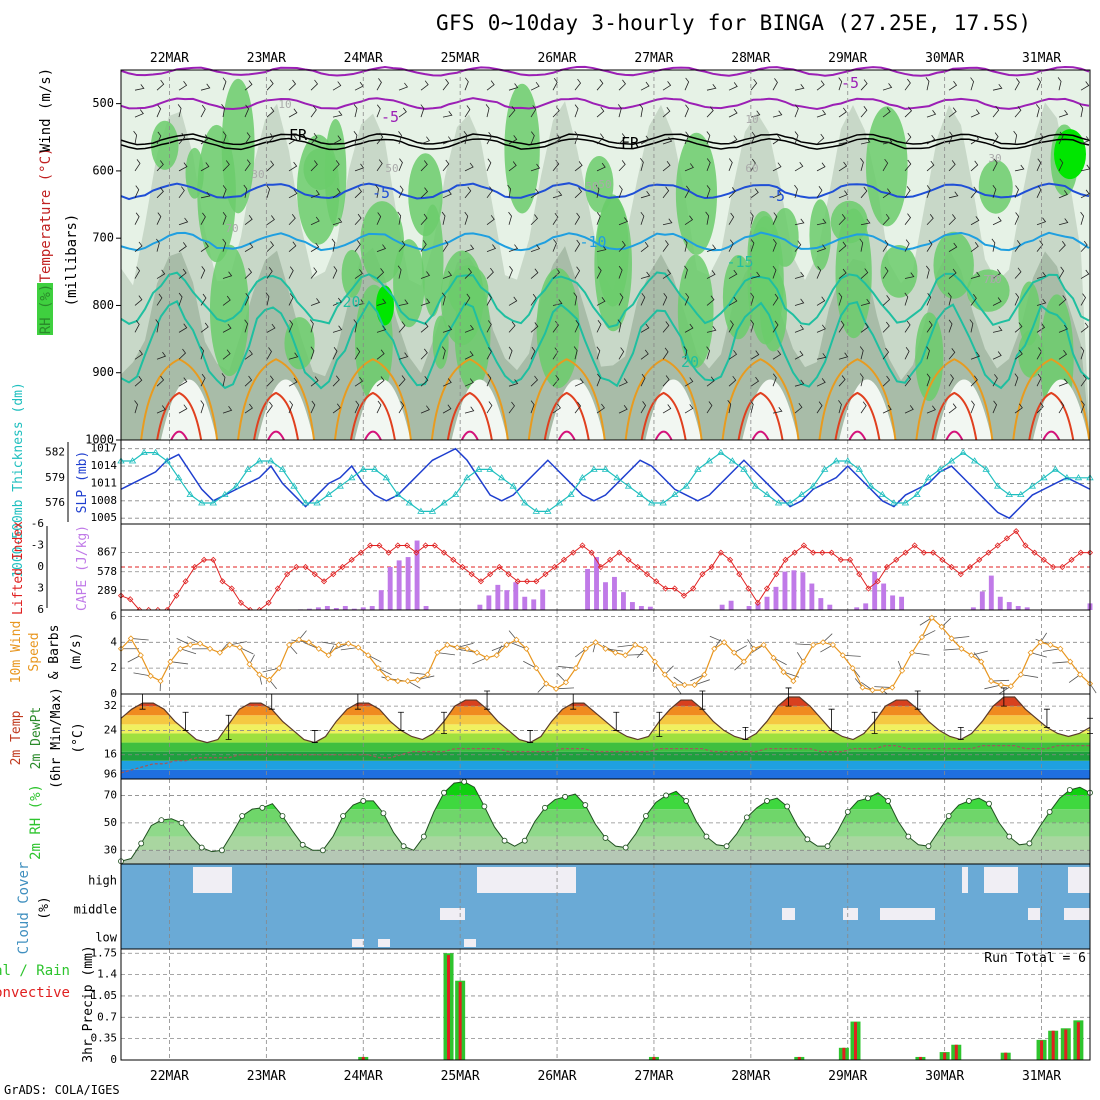 The width and height of the screenshot is (1100, 1100). Describe the element at coordinates (460, 58) in the screenshot. I see `top-date-label: 25MAR` at that location.